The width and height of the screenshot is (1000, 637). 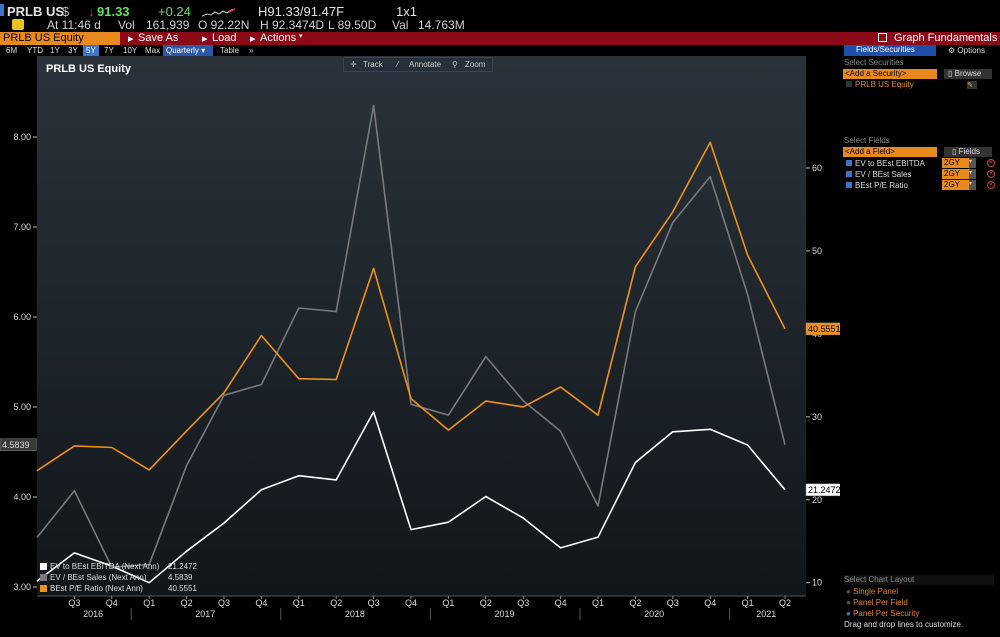 I want to click on price-change: +0.24, so click(x=174, y=11).